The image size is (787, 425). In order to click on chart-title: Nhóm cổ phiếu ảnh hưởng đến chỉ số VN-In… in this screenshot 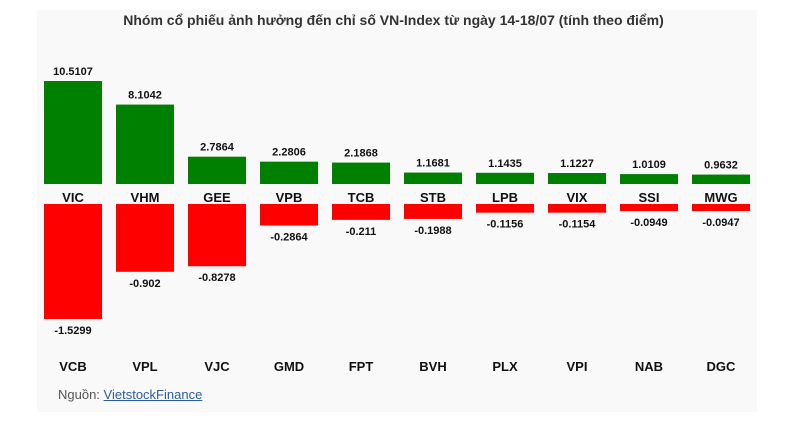, I will do `click(393, 20)`.